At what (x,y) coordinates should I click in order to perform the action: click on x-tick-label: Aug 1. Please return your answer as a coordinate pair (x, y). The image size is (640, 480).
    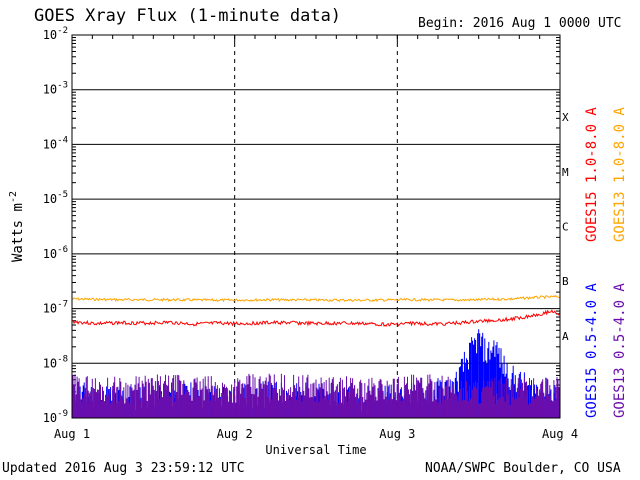
    Looking at the image, I should click on (72, 434).